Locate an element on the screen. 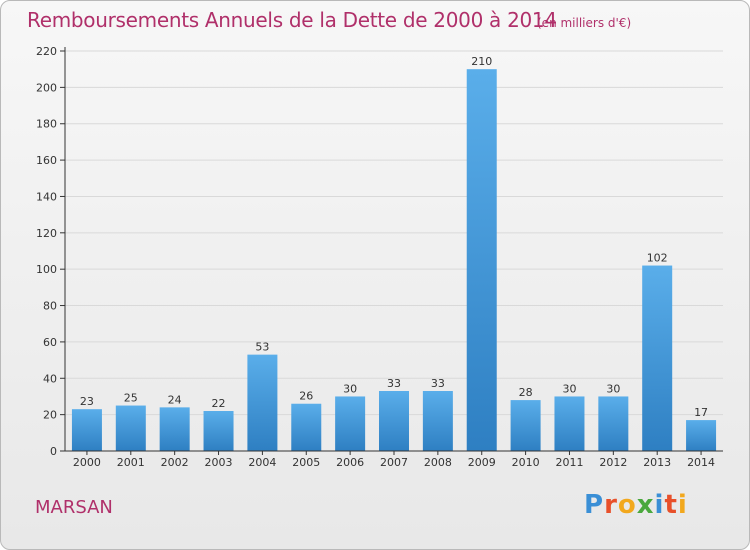 The image size is (750, 550). value-label: 22 is located at coordinates (219, 403).